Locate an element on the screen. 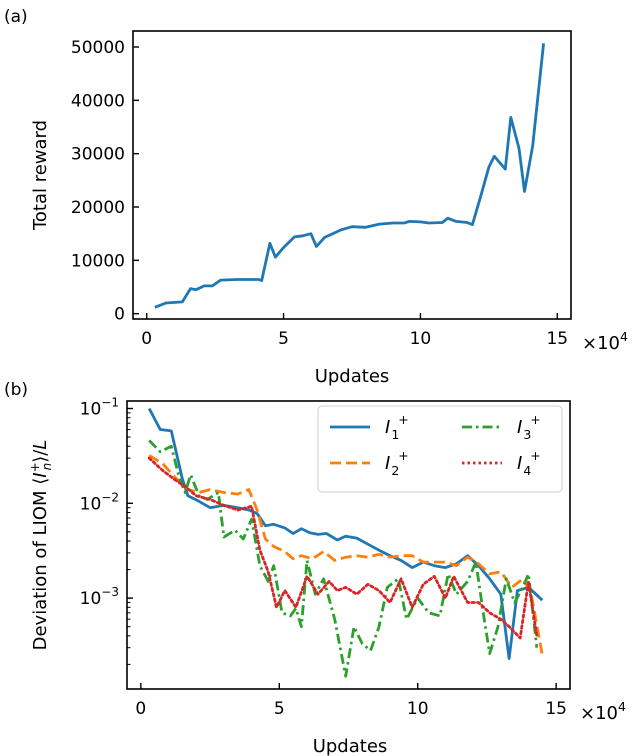 The height and width of the screenshot is (756, 636). panel-a-x-axis-label: Updates is located at coordinates (352, 376).